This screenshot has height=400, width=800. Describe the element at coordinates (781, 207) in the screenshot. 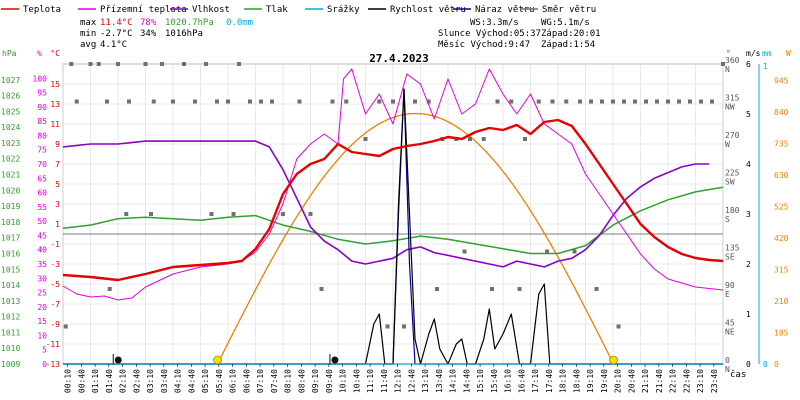

I see `tick-solar: 525` at that location.